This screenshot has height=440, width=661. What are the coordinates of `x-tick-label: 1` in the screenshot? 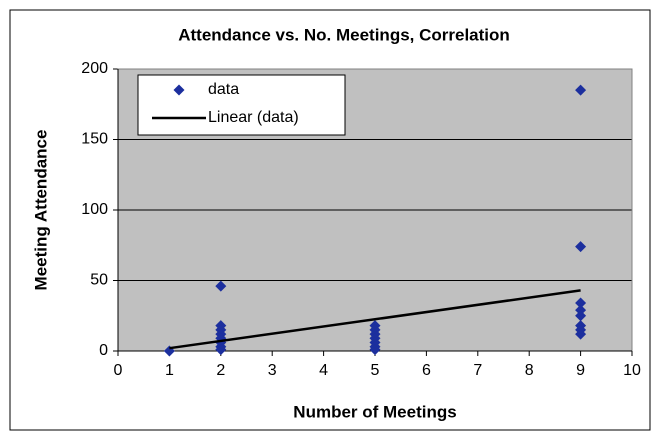 It's located at (169, 370).